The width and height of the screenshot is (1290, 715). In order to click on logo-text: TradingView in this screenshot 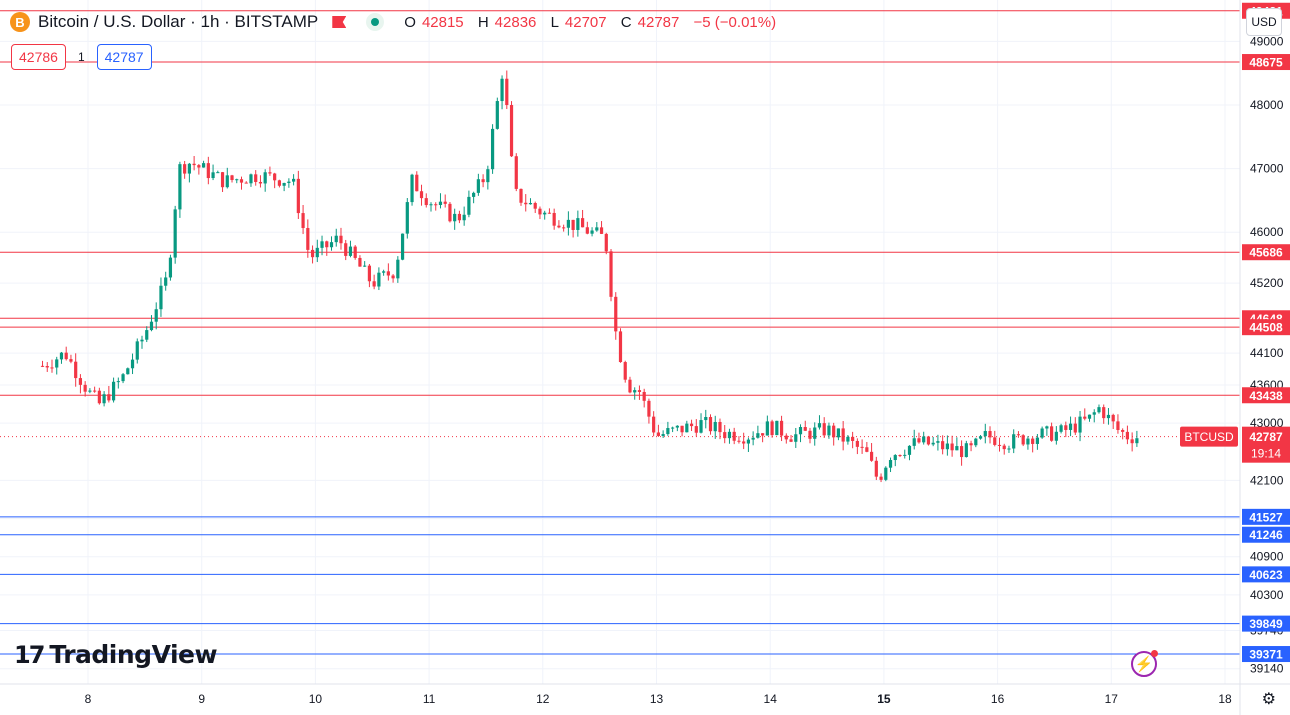, I will do `click(133, 654)`.